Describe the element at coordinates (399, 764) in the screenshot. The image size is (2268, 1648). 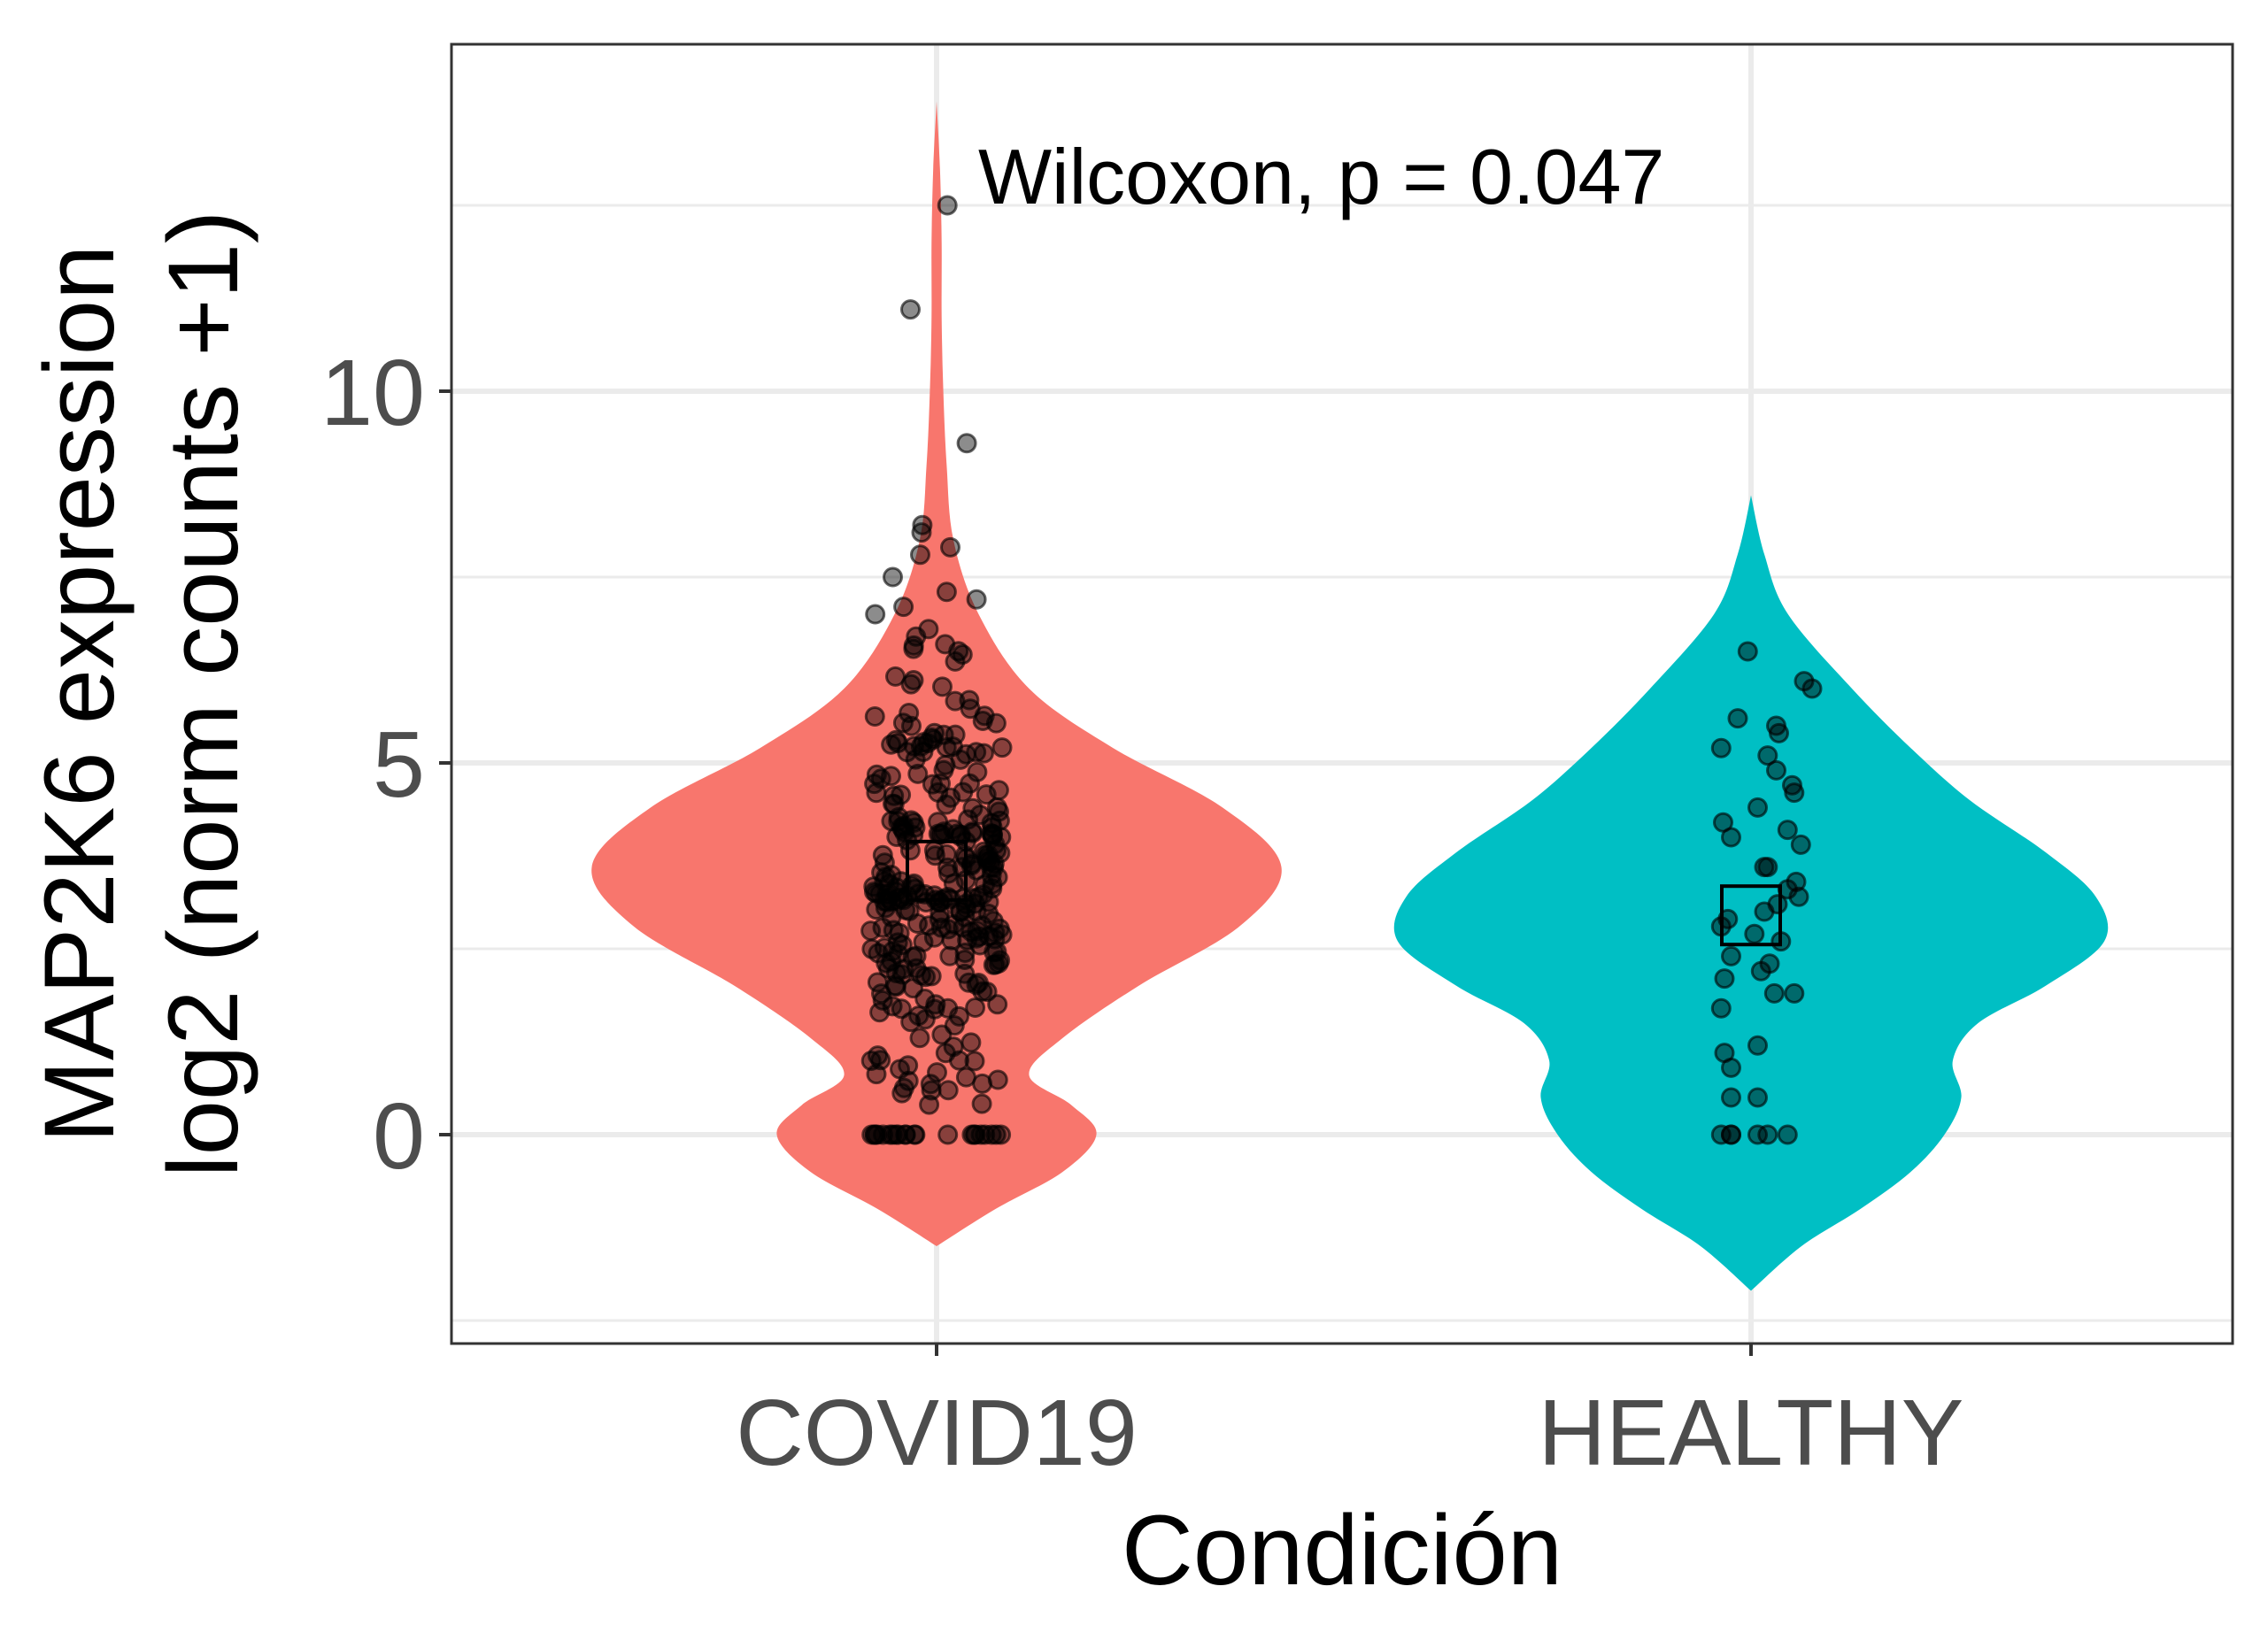
I see `y-tick-label: 5` at that location.